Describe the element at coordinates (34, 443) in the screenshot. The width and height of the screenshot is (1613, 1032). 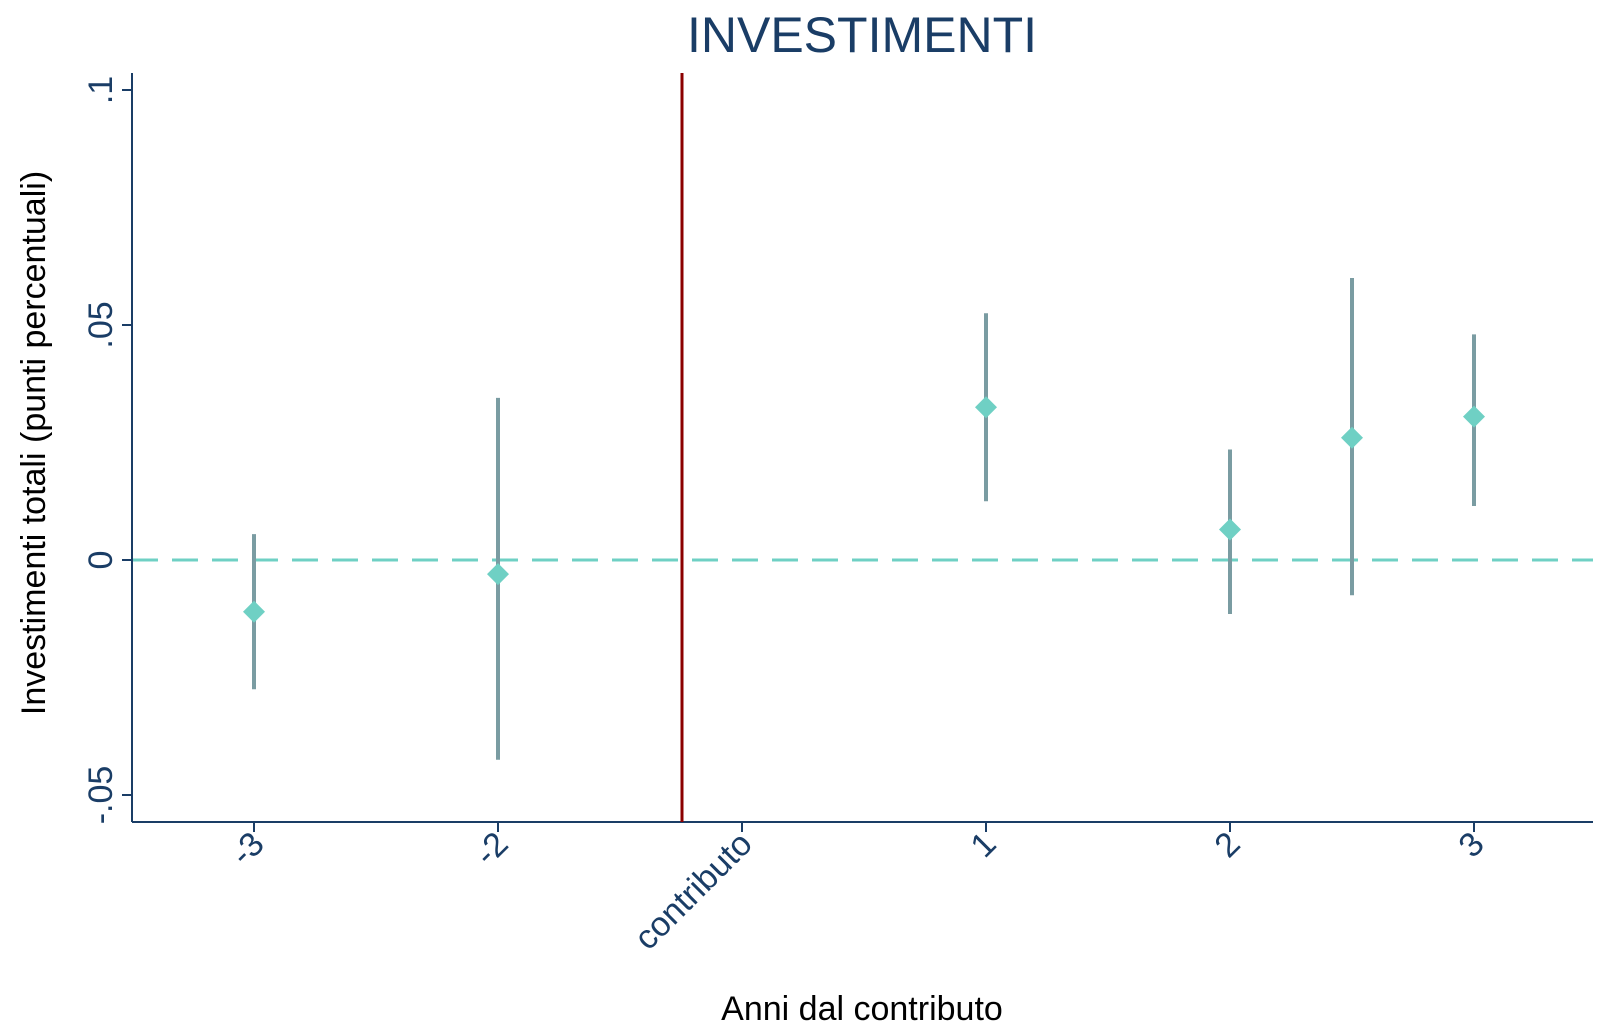
I see `y-axis-title: Investimenti totali (punti percentuali)` at that location.